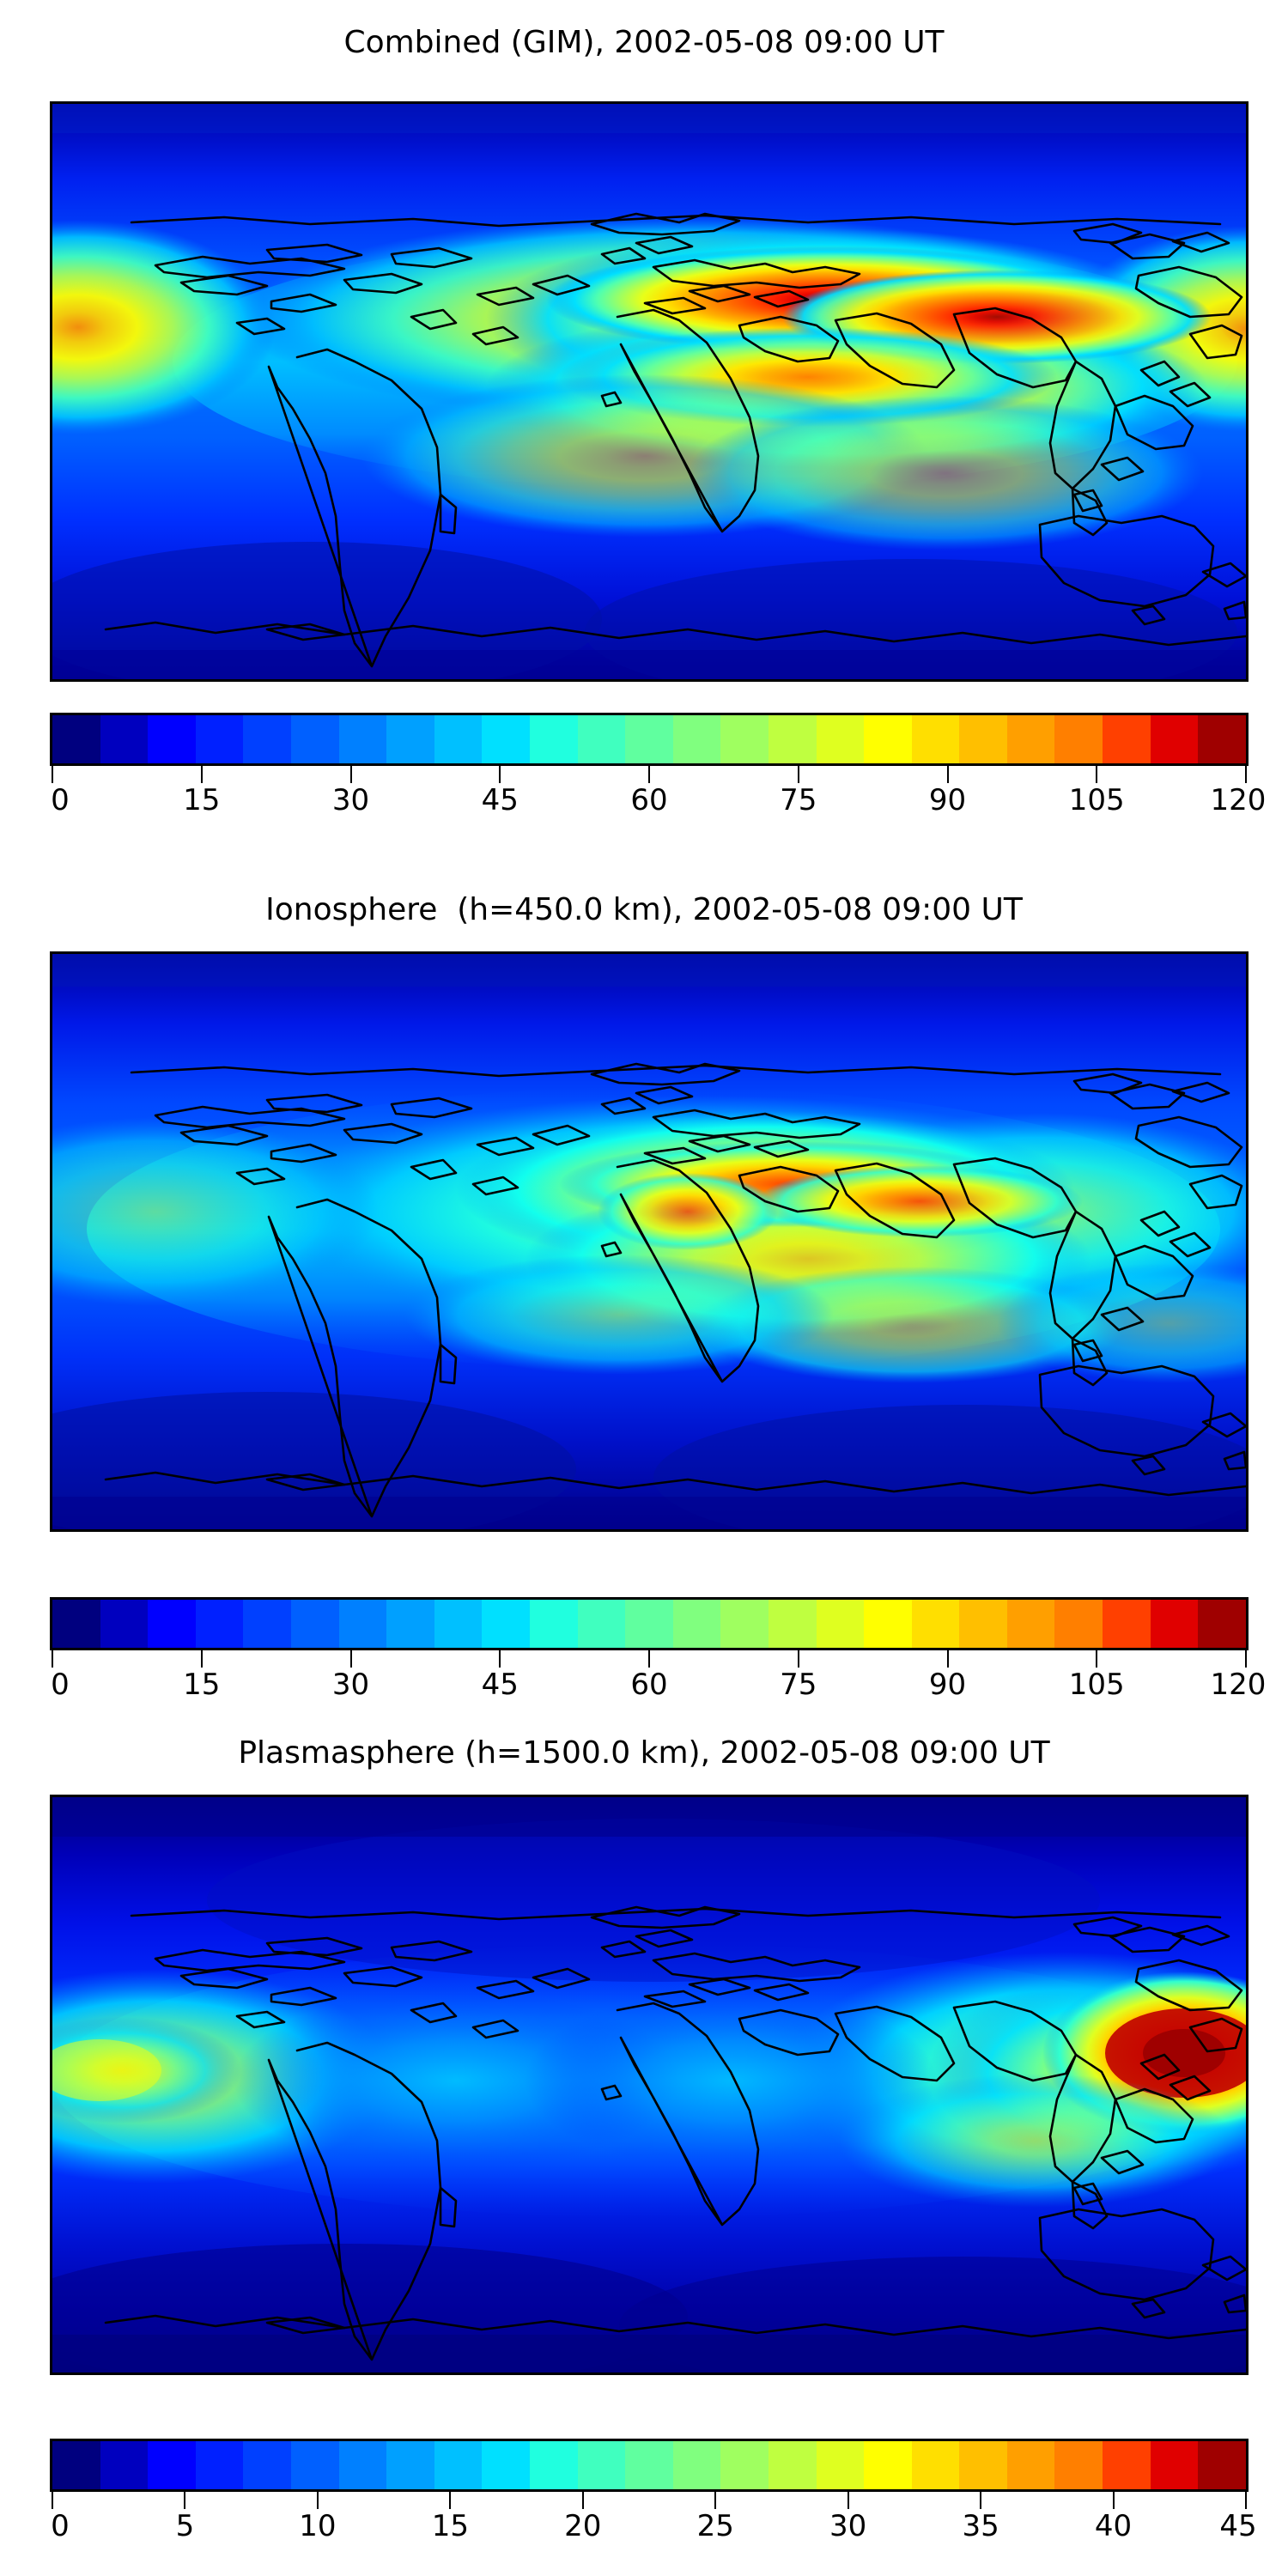 The image size is (1288, 2576). Describe the element at coordinates (658, 1686) in the screenshot. I see `colorbar-labels-ionosphere: 0 15 30 45 60 75 90 105 120` at that location.